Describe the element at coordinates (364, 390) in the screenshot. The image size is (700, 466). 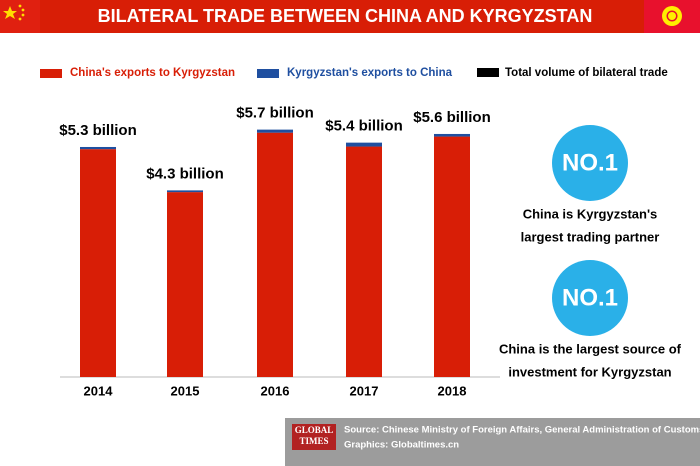
I see `x-tick-label: 2017` at that location.